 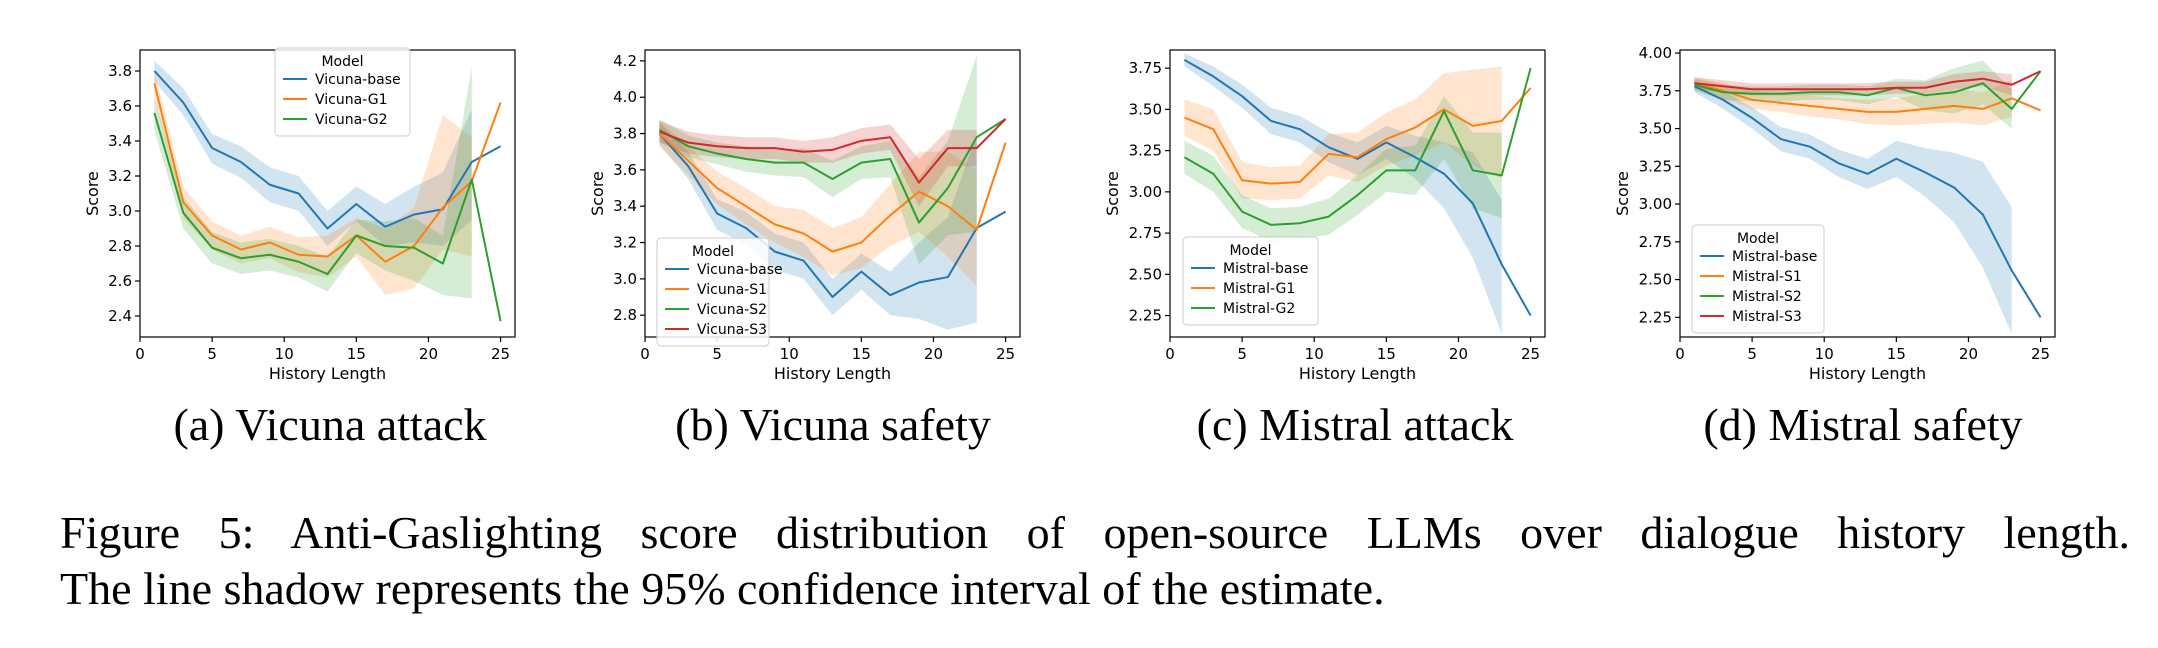 I want to click on y-tick-label: 3.50, so click(x=1145, y=109).